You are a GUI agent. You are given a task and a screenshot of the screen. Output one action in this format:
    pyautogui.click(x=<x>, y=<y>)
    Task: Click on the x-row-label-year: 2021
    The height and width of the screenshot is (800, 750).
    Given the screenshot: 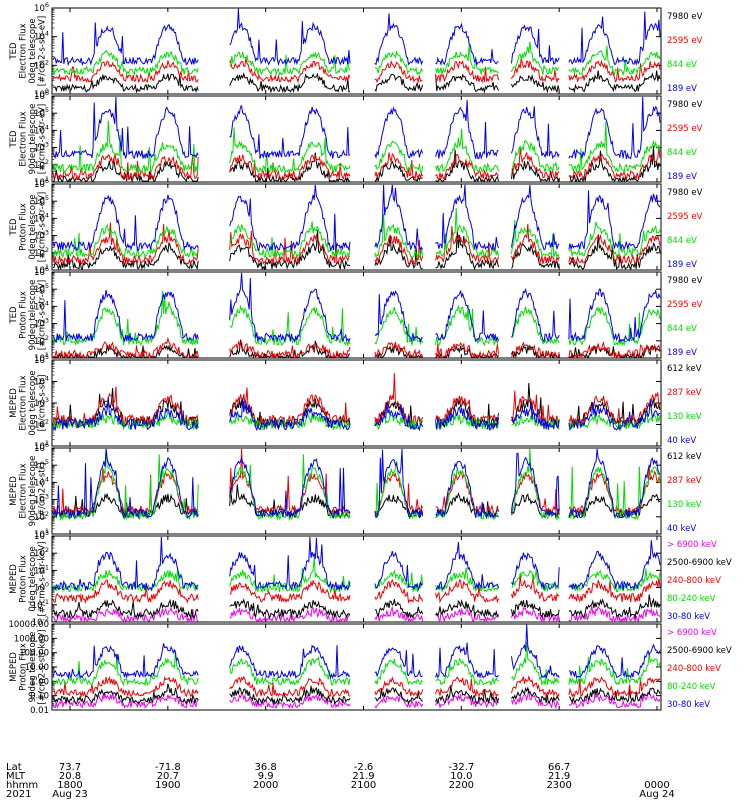 What is the action you would take?
    pyautogui.click(x=18, y=794)
    